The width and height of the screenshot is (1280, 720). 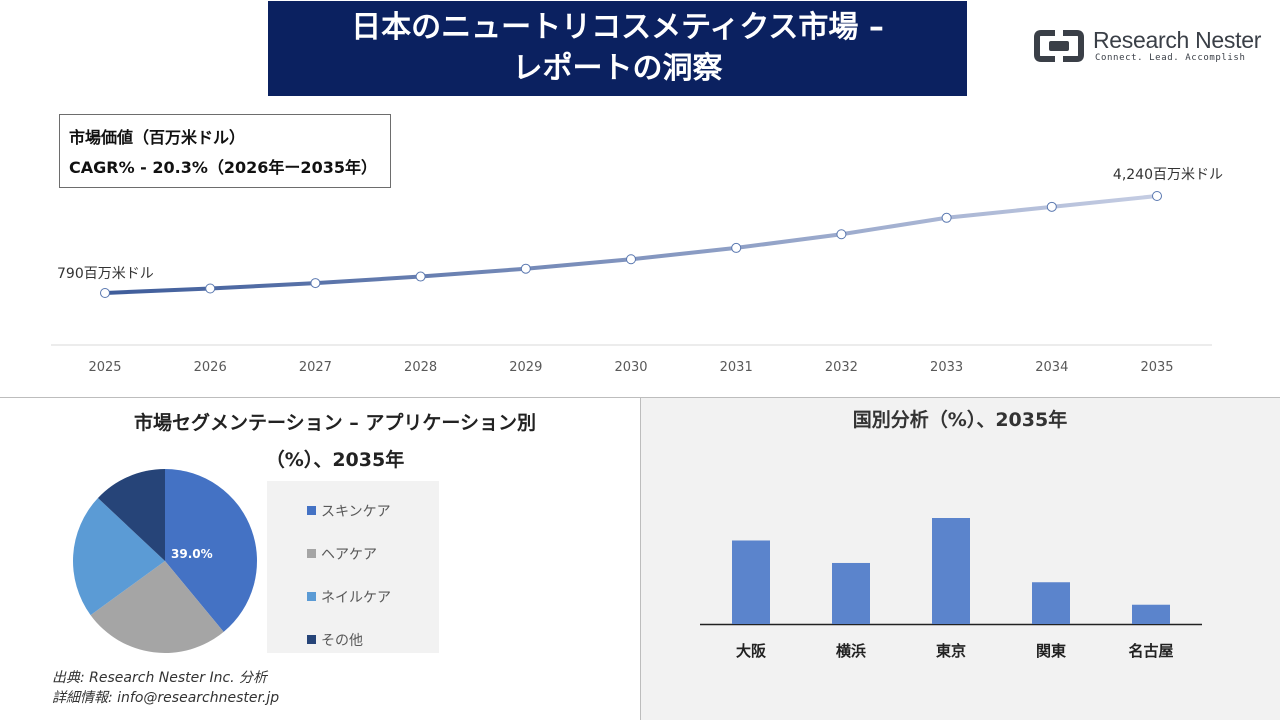 I want to click on bar-category-label: 東京, so click(x=951, y=651).